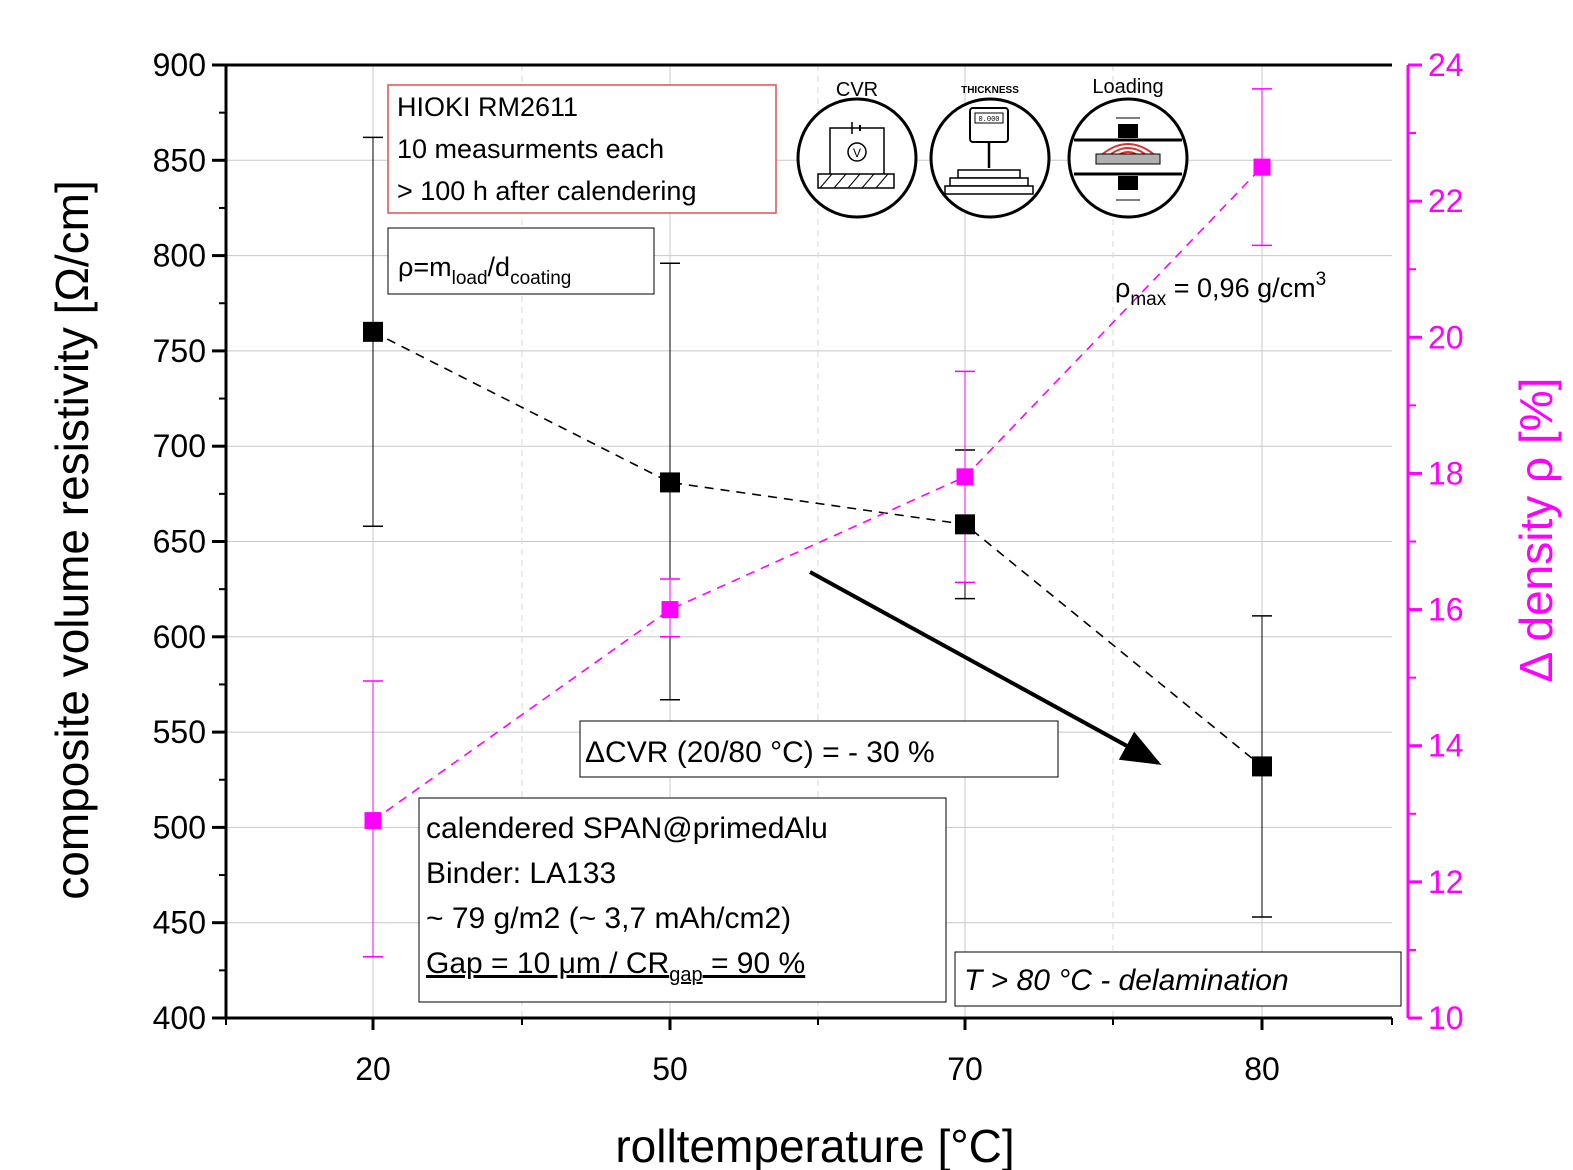  I want to click on gap-slash: /, so click(613, 963).